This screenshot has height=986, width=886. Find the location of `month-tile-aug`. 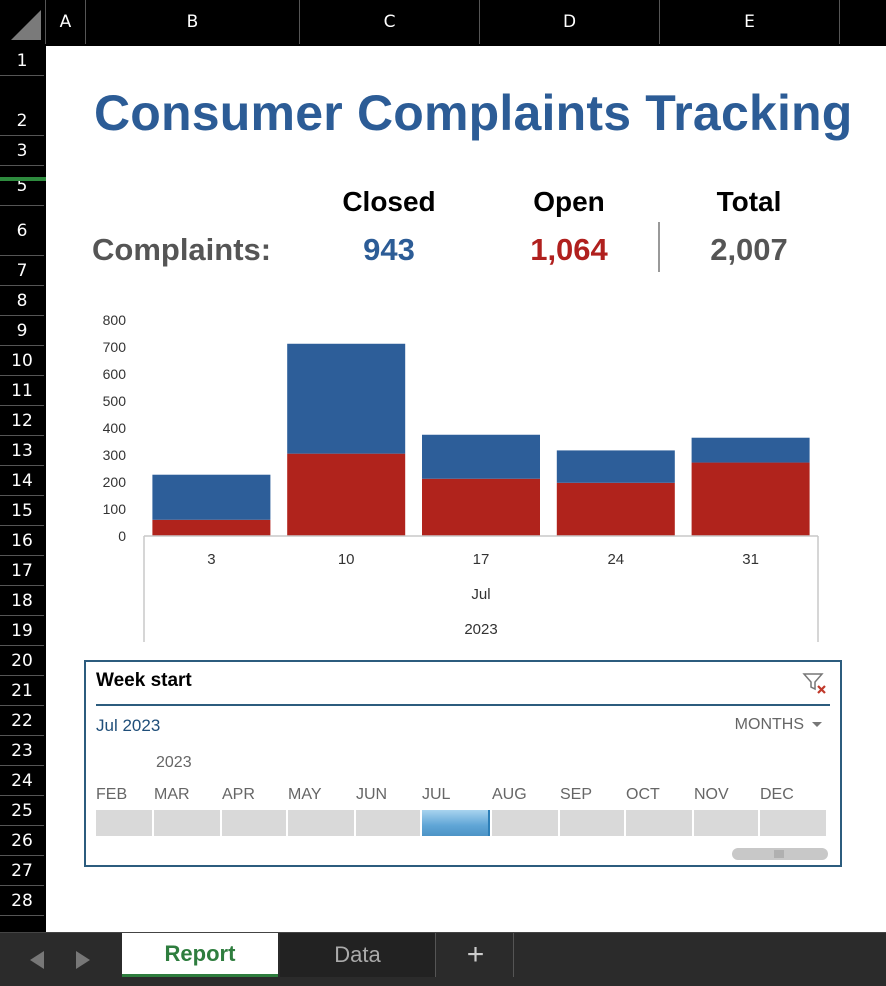

month-tile-aug is located at coordinates (525, 823).